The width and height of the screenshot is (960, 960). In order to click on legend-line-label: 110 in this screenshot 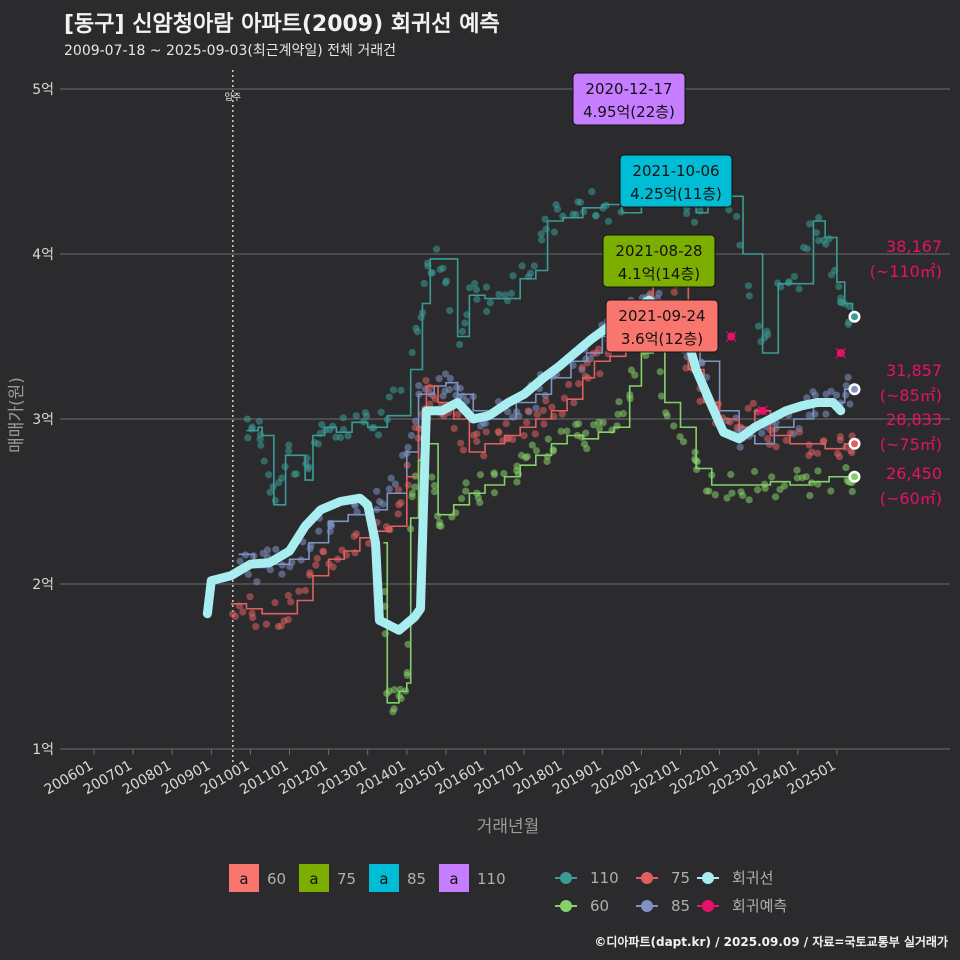, I will do `click(604, 878)`.